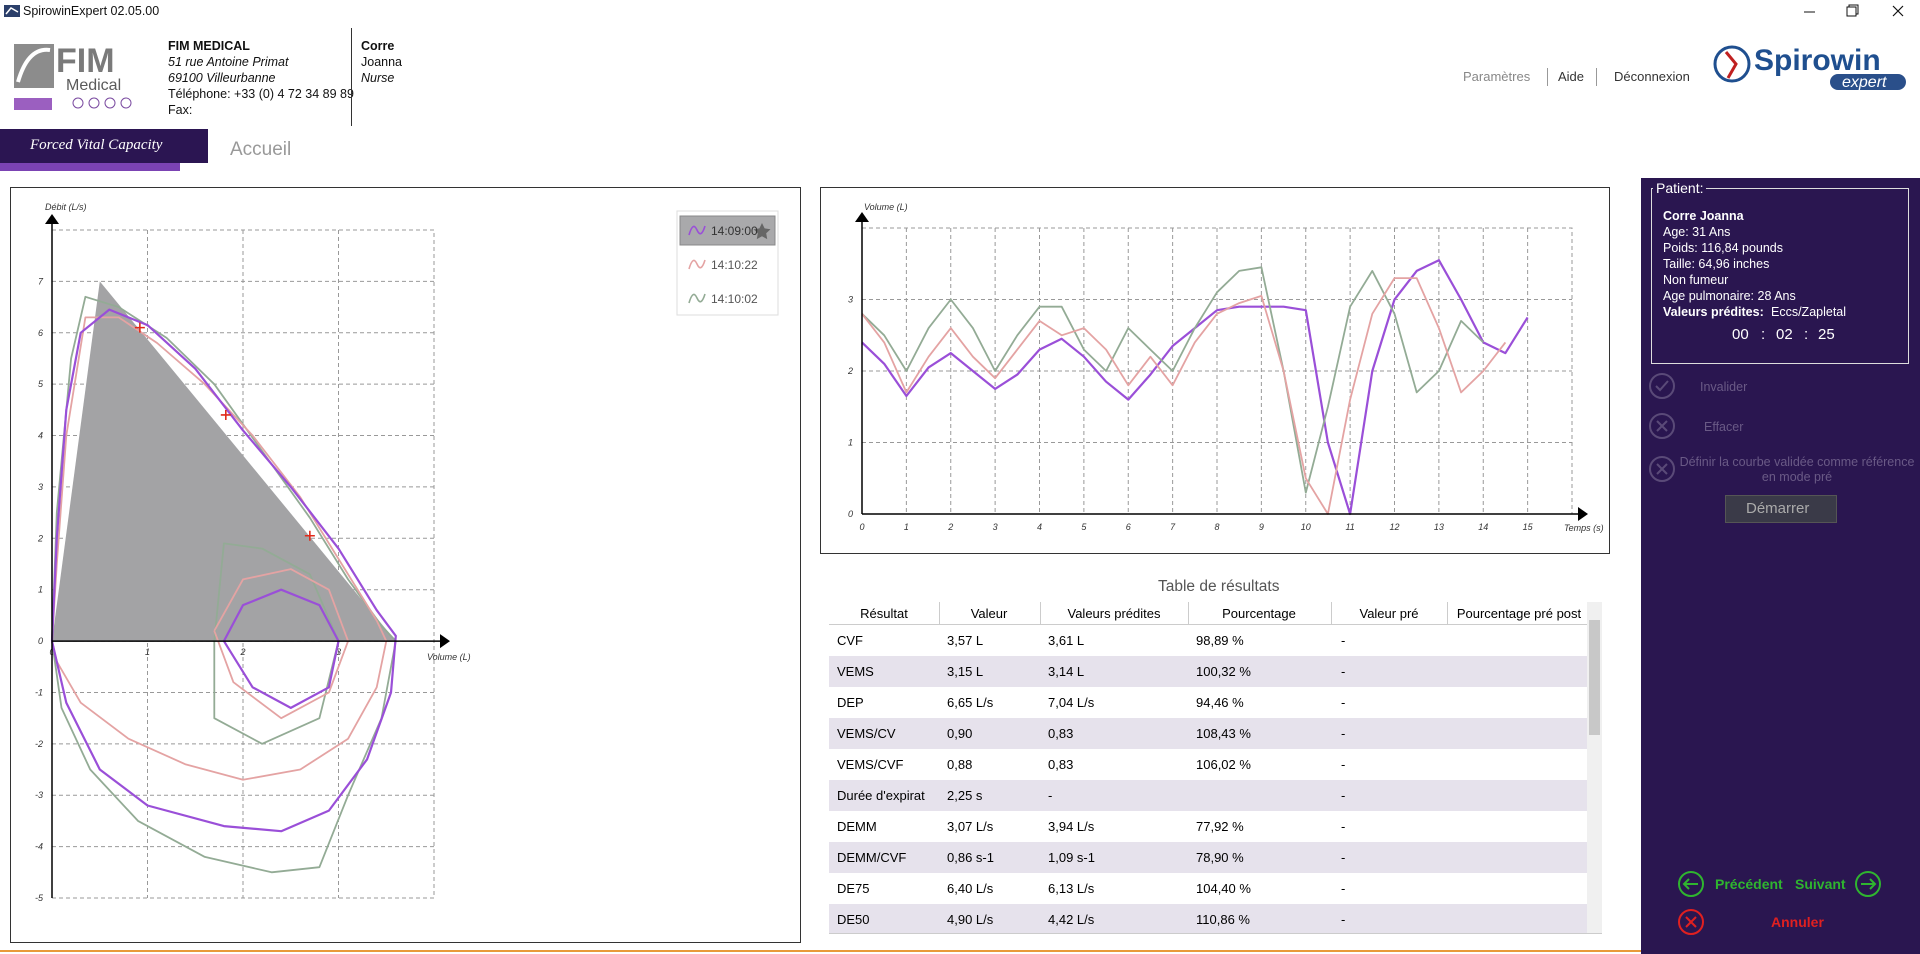 This screenshot has height=954, width=1920. I want to click on table-cell: 6,65 L/s, so click(970, 702).